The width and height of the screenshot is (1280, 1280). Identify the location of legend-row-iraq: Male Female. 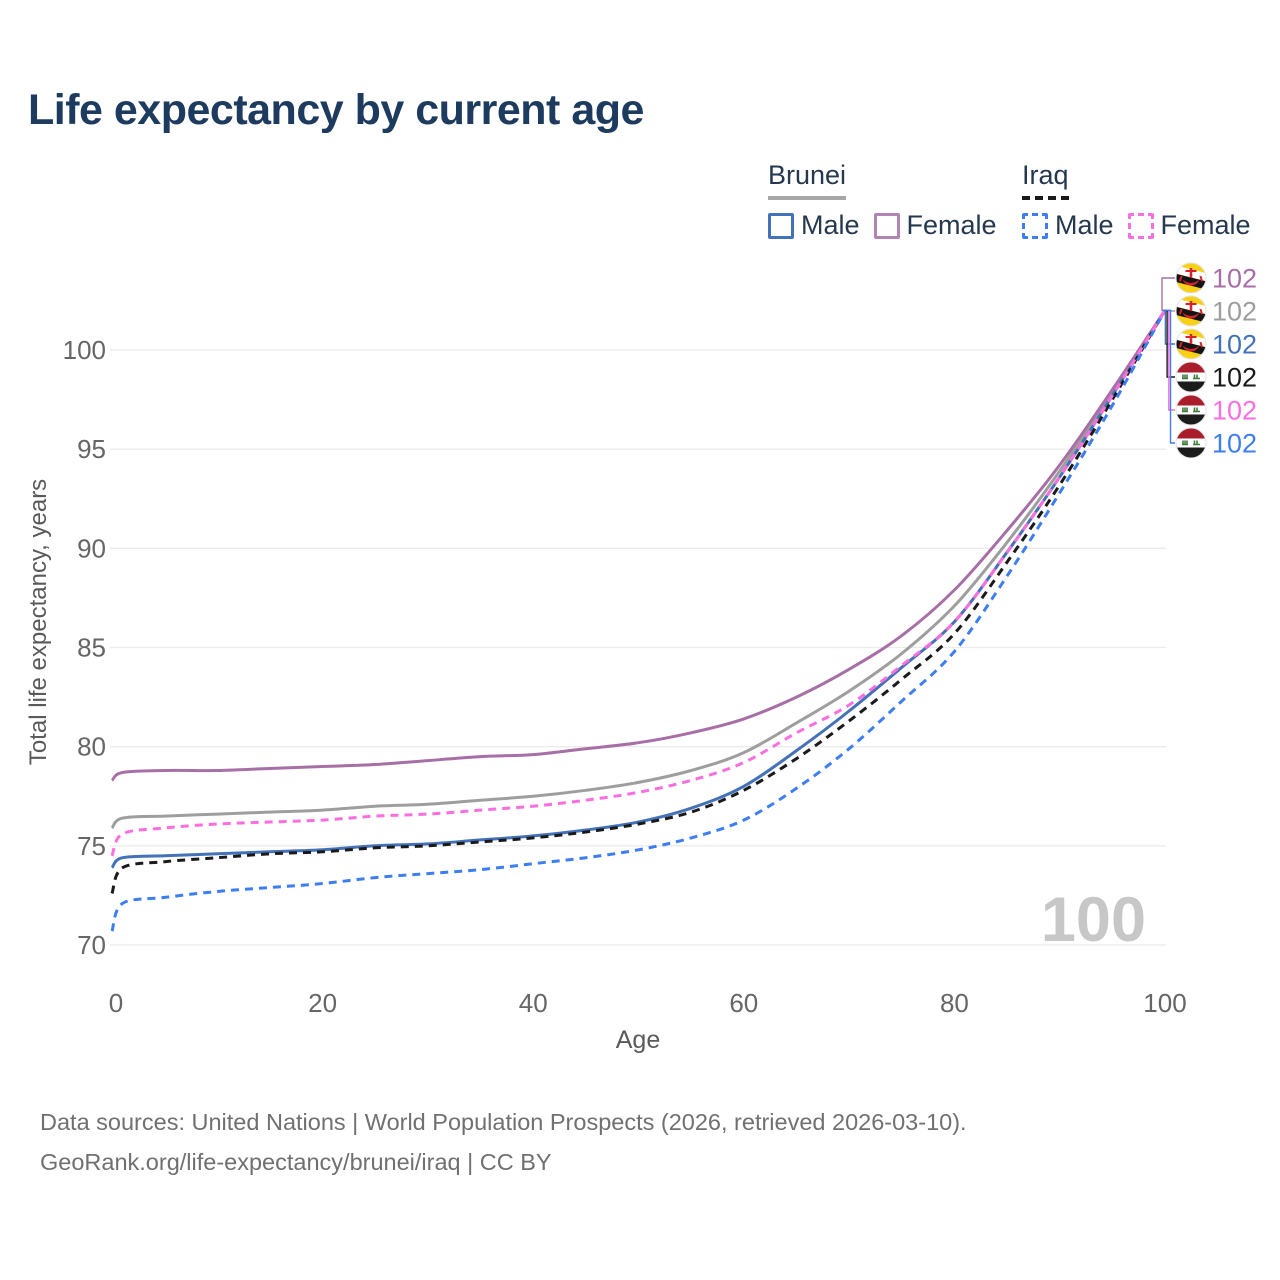
(1136, 225).